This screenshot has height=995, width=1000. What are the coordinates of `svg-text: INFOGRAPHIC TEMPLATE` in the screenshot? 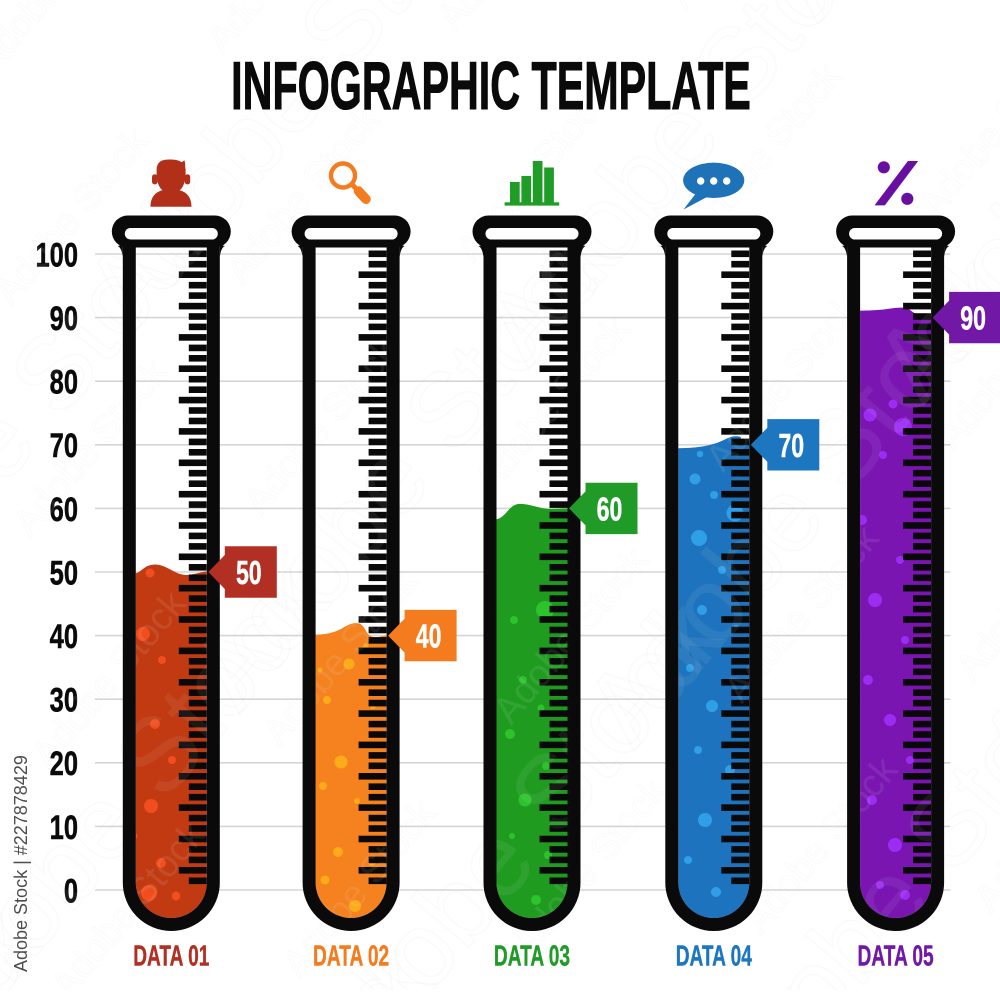 It's located at (491, 85).